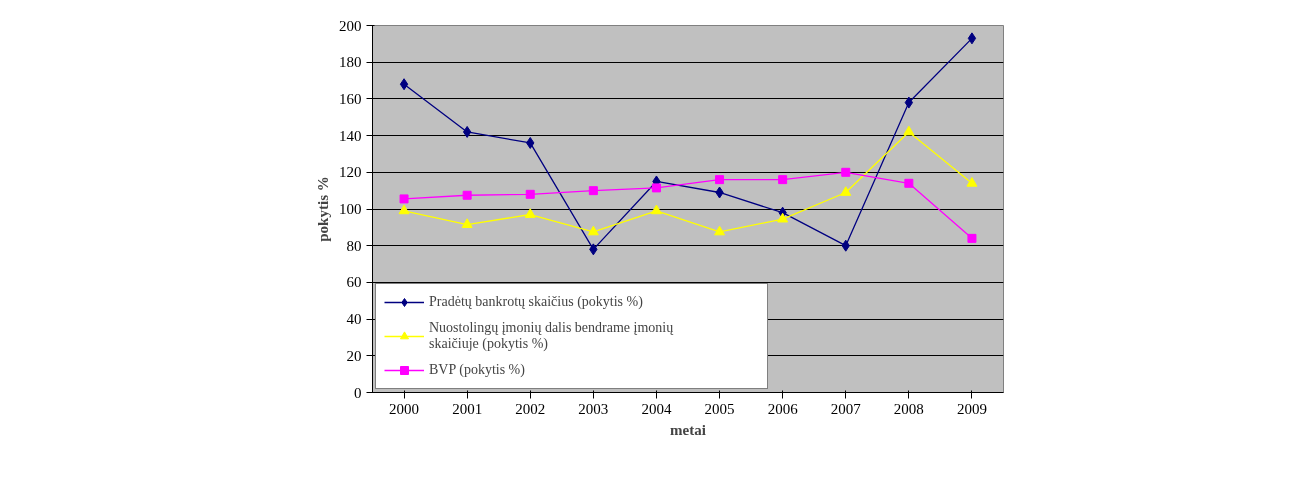 The height and width of the screenshot is (486, 1312). What do you see at coordinates (354, 355) in the screenshot?
I see `y-tick-label: 20` at bounding box center [354, 355].